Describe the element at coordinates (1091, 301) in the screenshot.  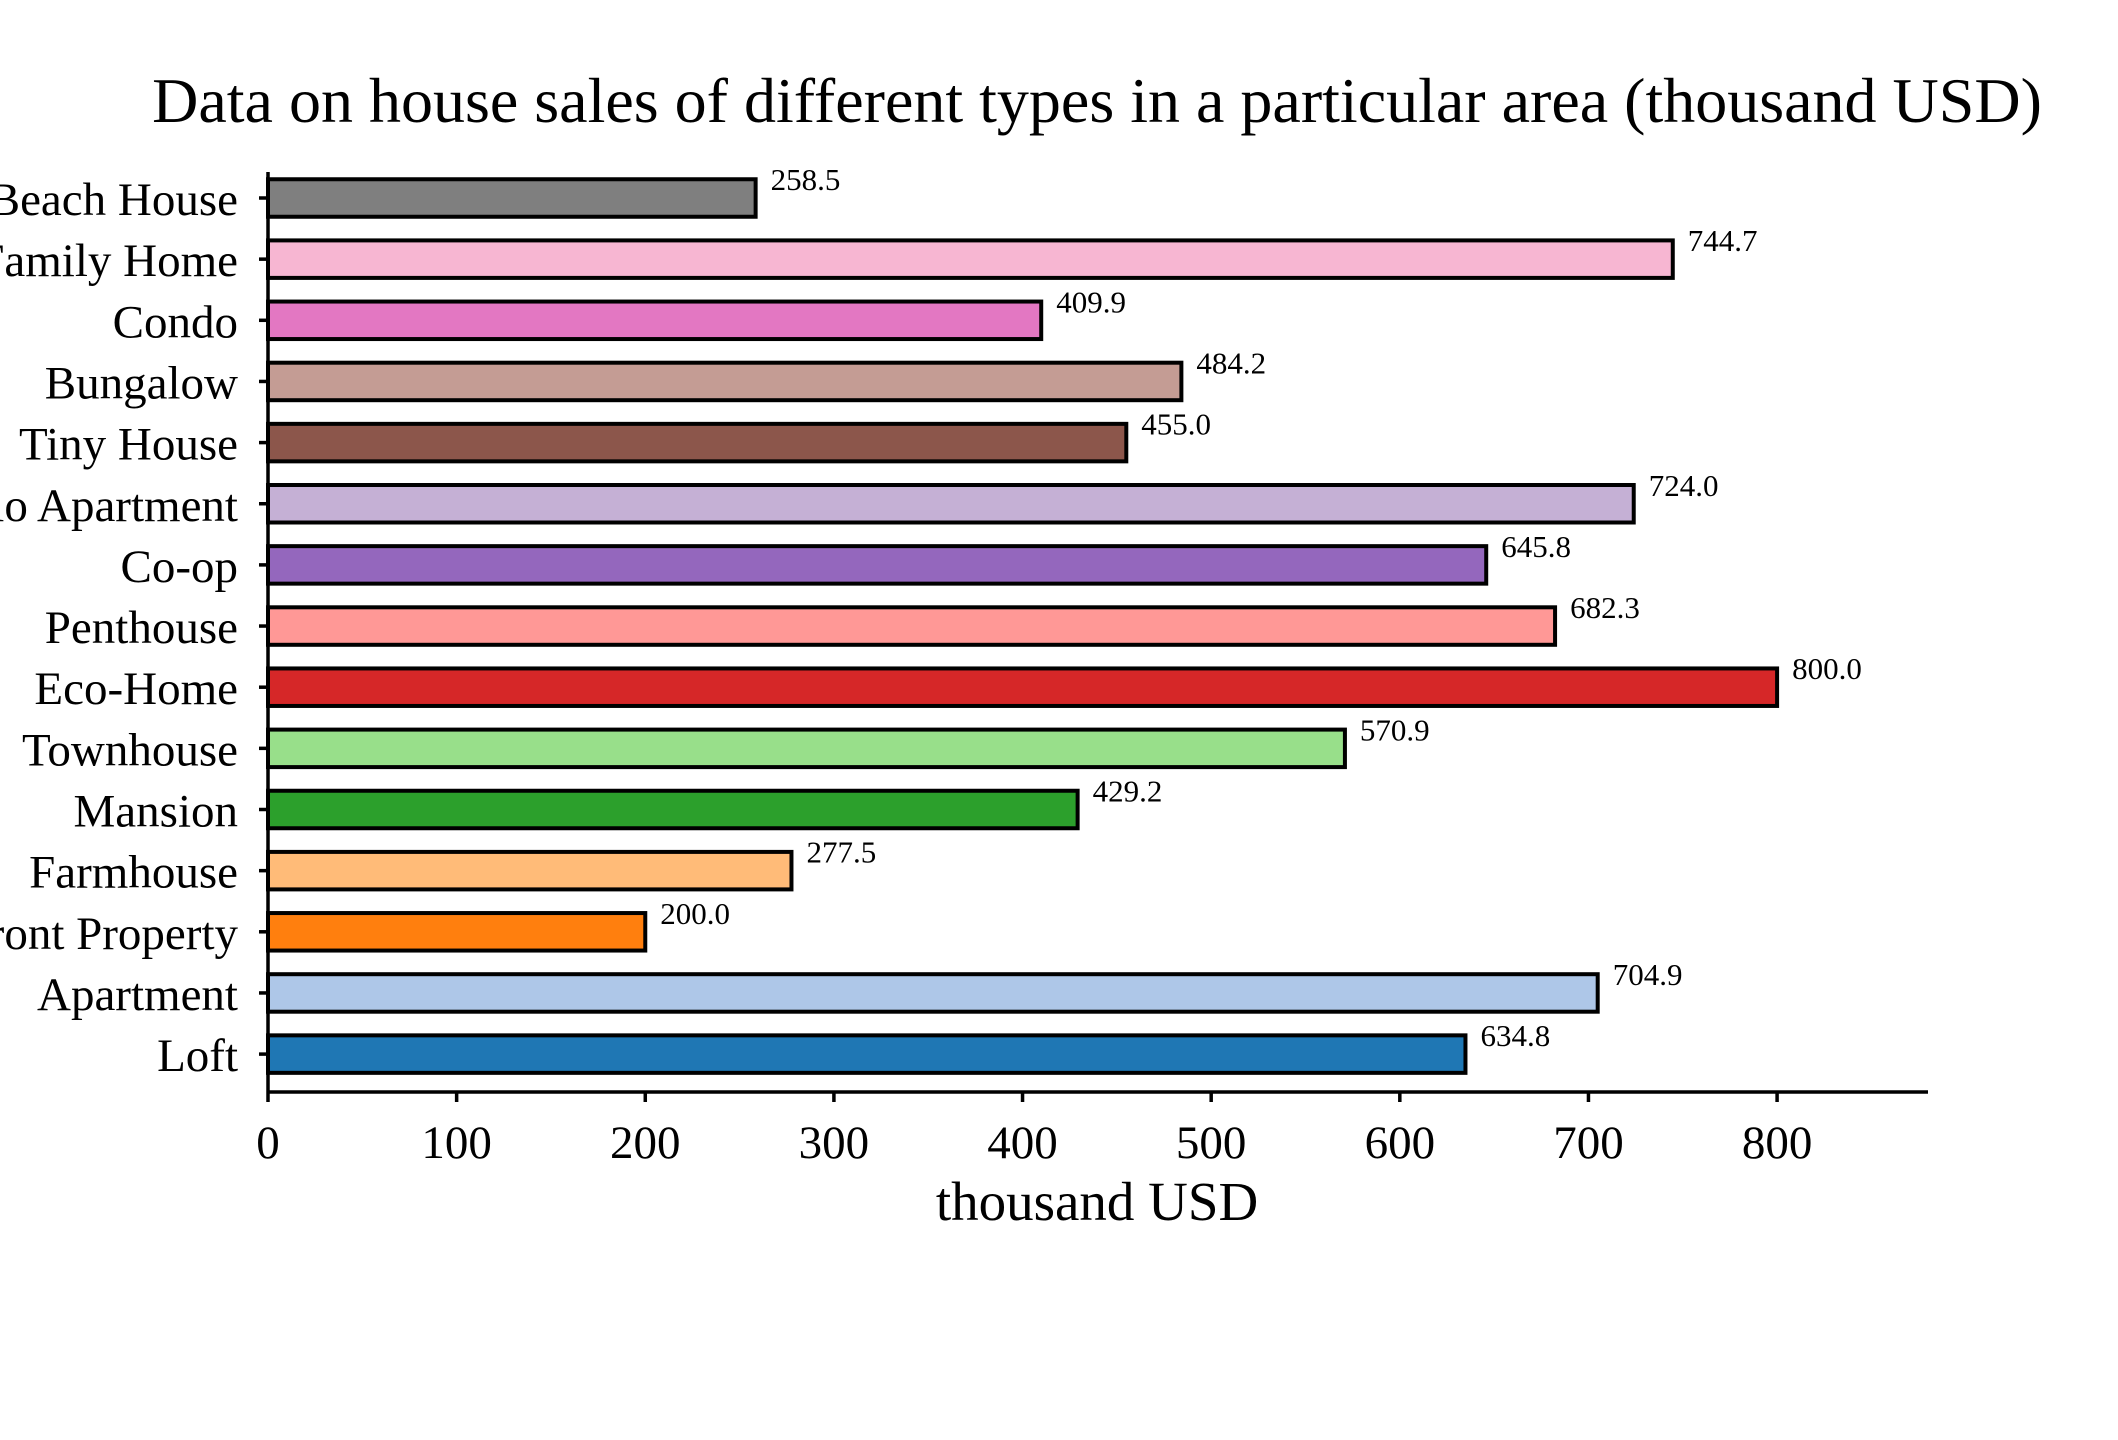
I see `value-label-condo: 409.9` at that location.